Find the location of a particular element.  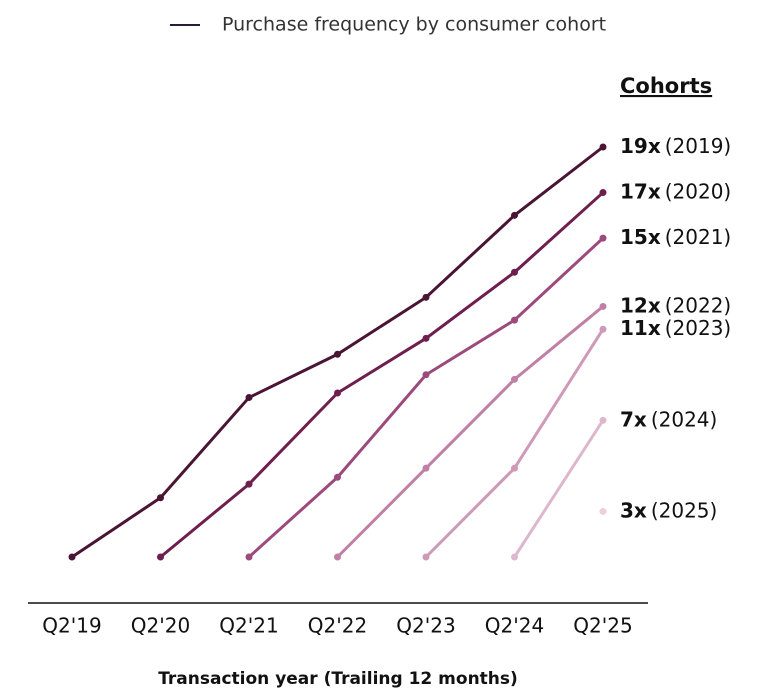

x-tick-label: Q2'20 is located at coordinates (160, 626).